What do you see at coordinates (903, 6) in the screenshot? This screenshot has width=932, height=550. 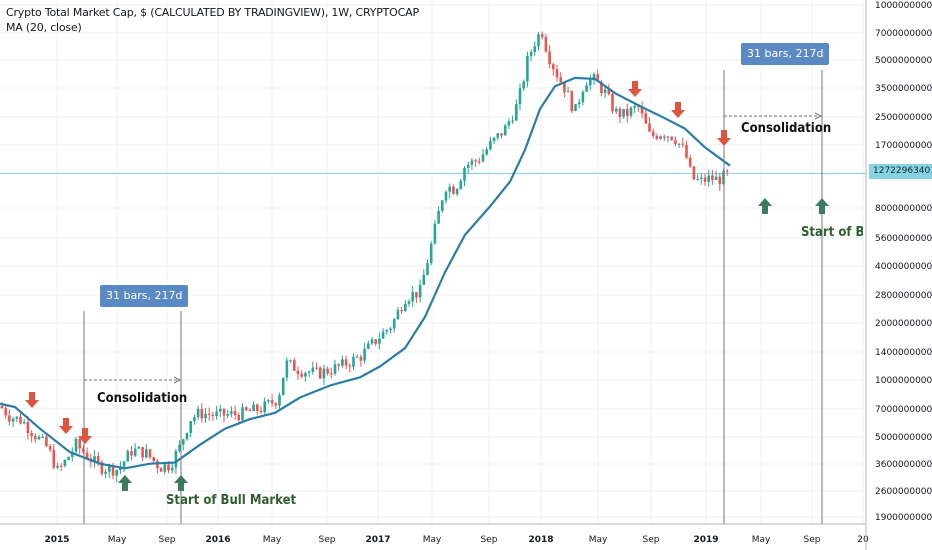 I see `y-tick-label: 1000000000000` at bounding box center [903, 6].